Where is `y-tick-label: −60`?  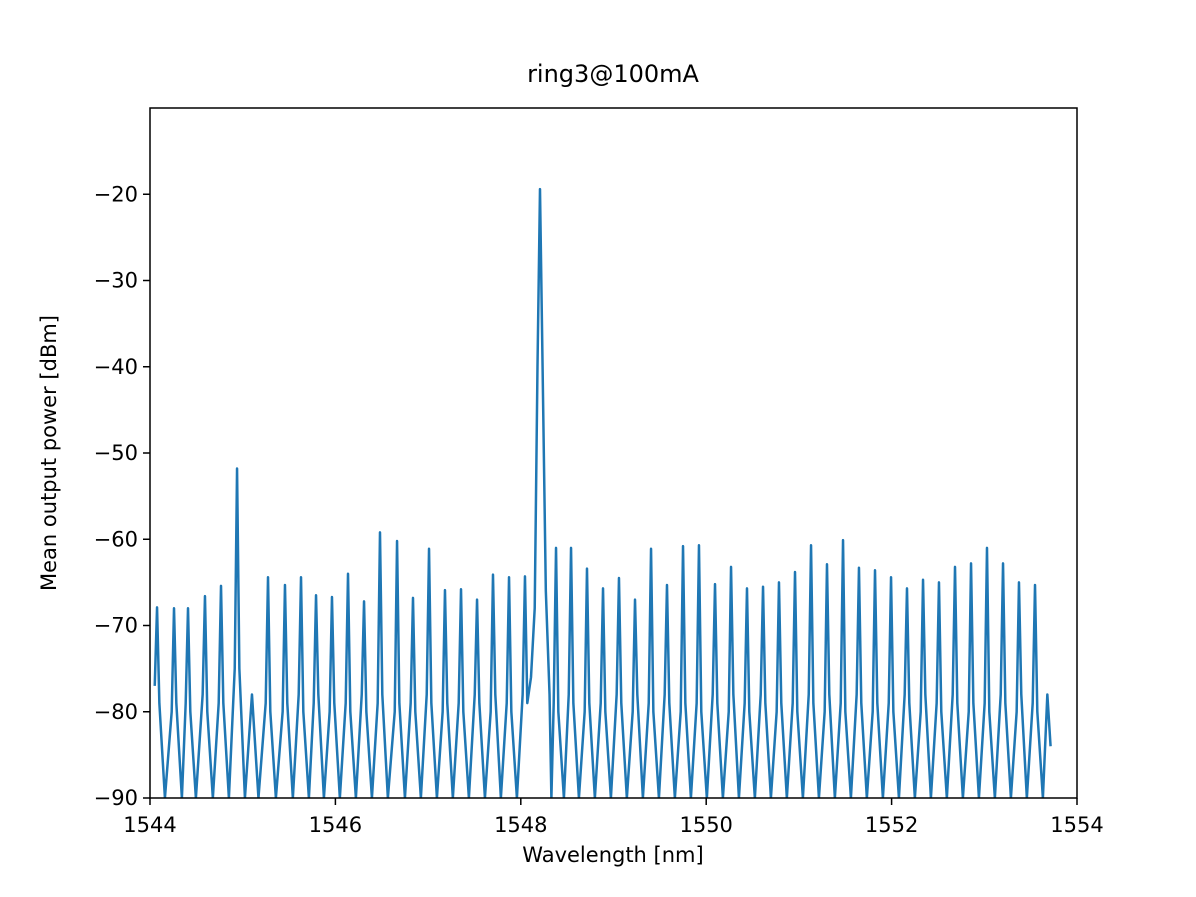 y-tick-label: −60 is located at coordinates (116, 539).